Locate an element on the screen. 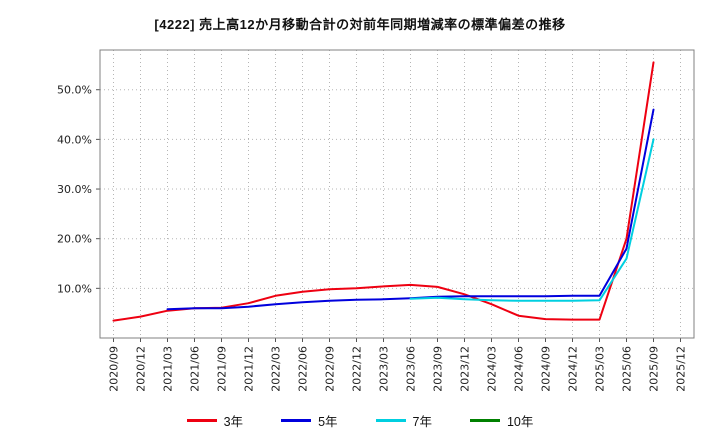 The width and height of the screenshot is (720, 440). x-tick-label: 2024/06 is located at coordinates (519, 369).